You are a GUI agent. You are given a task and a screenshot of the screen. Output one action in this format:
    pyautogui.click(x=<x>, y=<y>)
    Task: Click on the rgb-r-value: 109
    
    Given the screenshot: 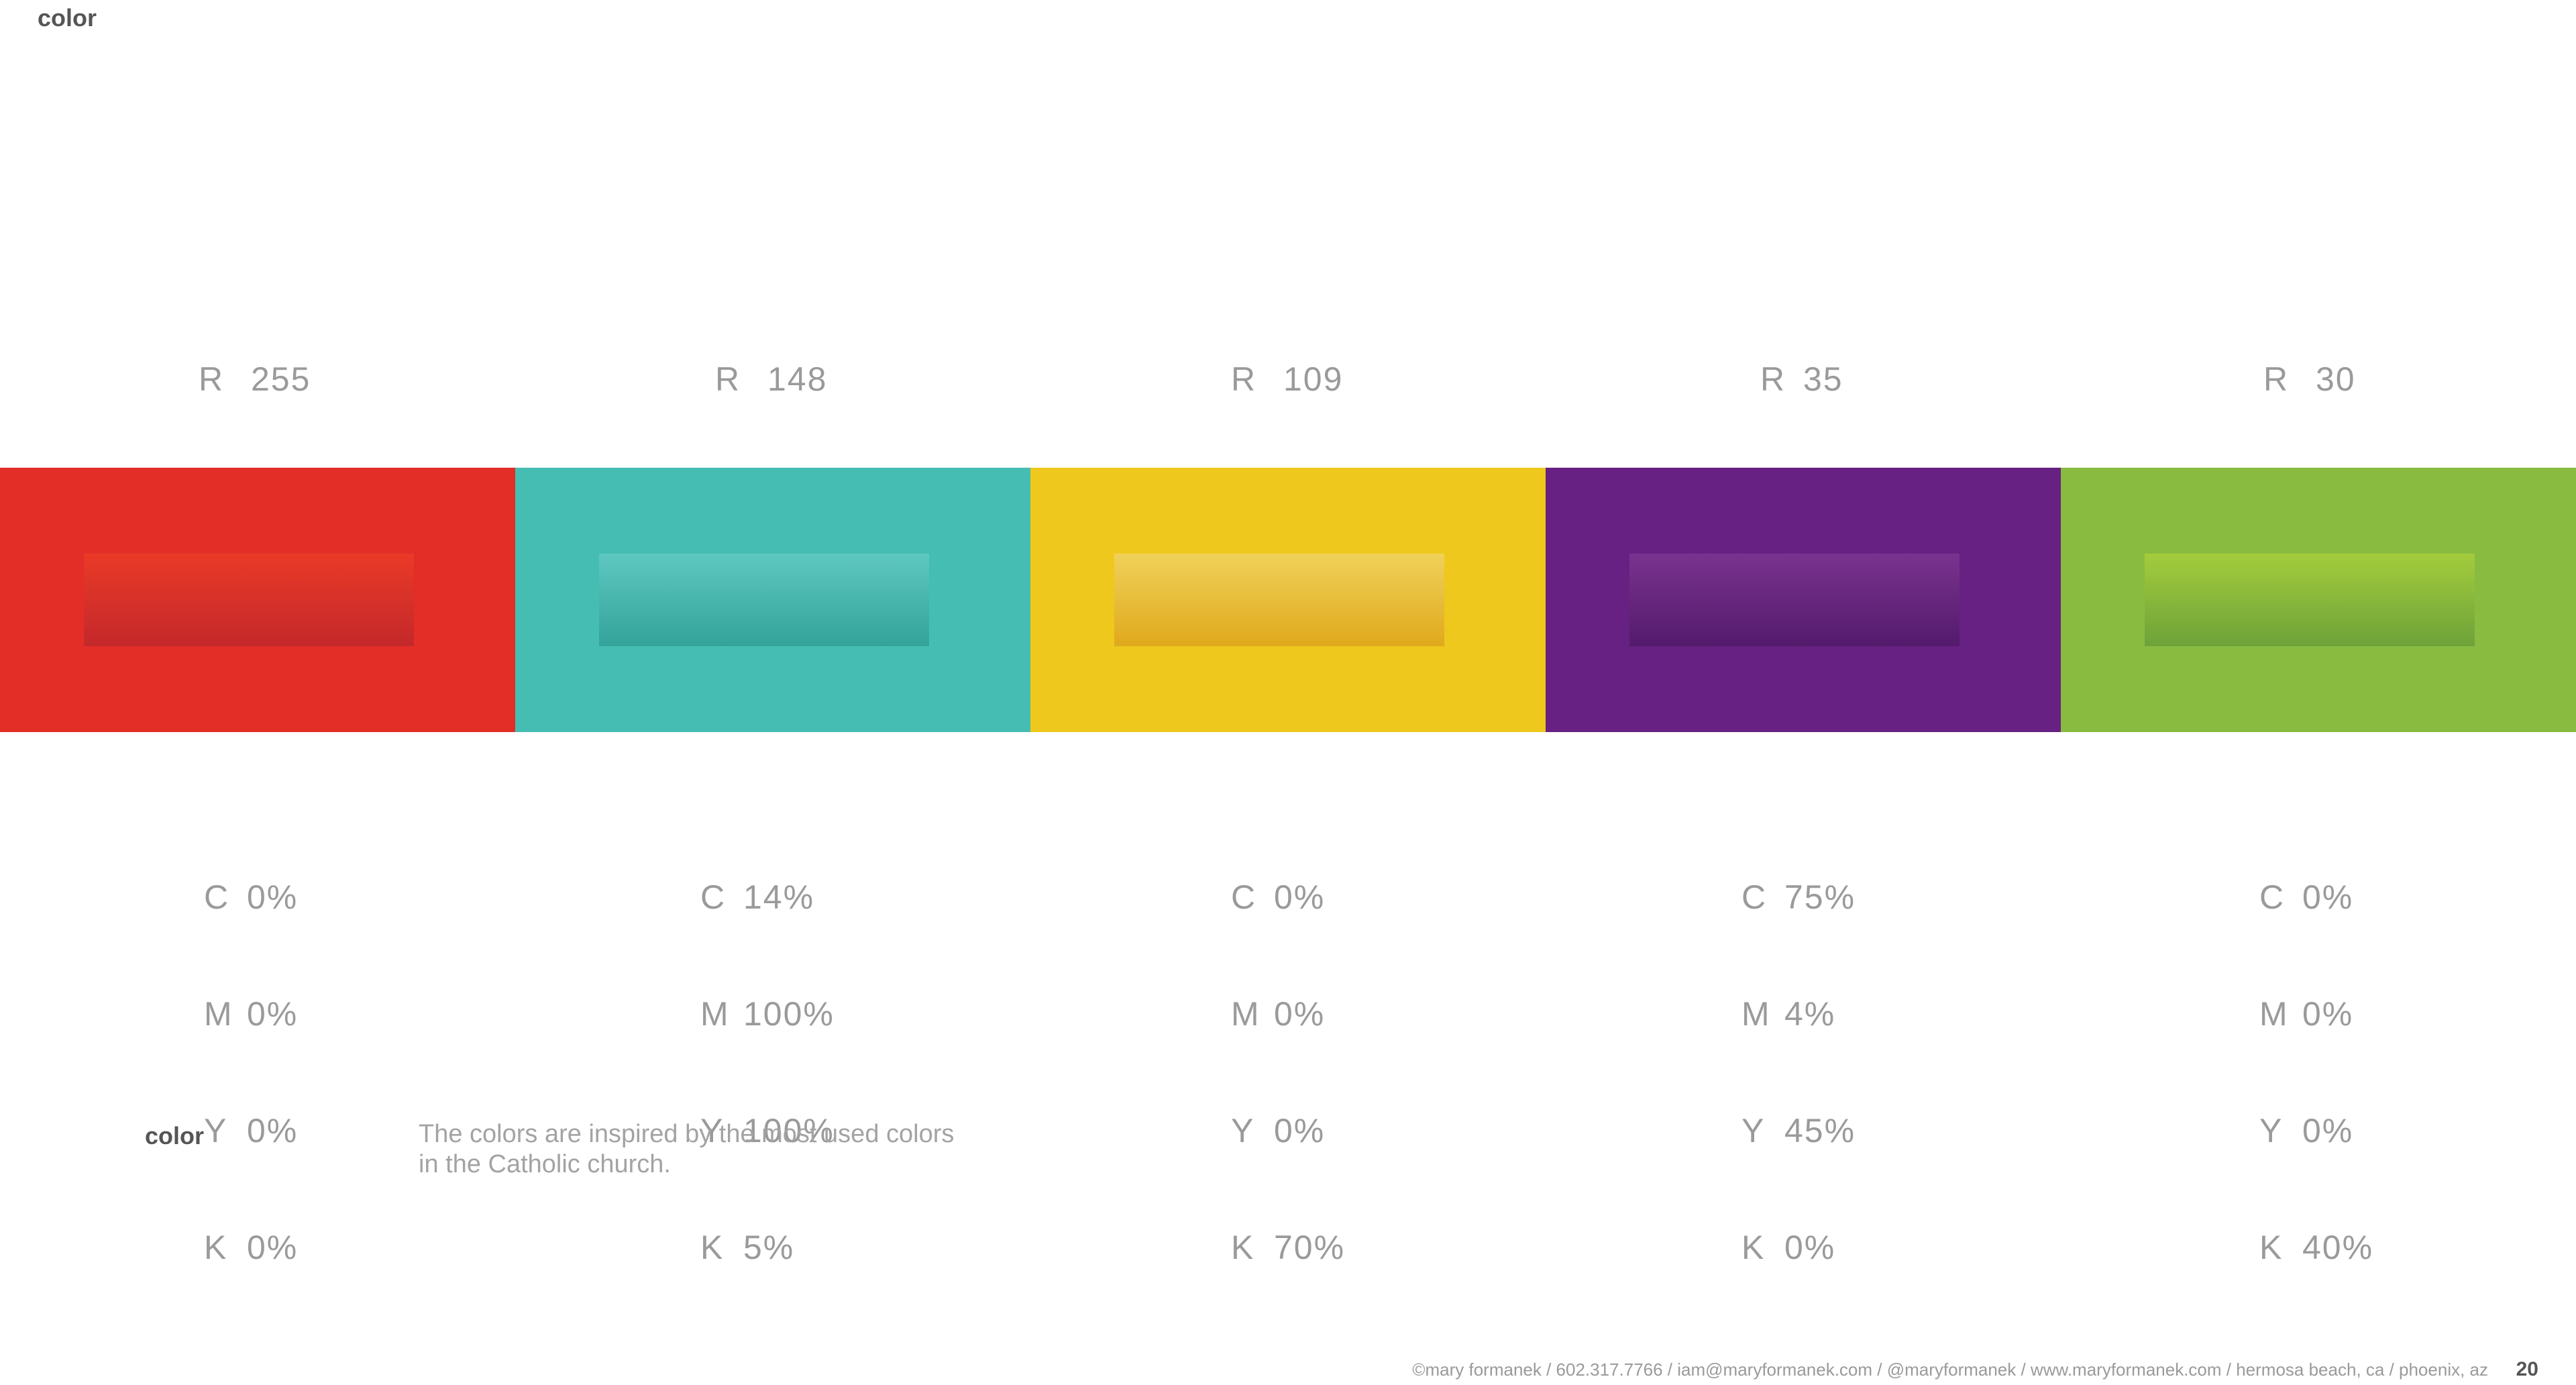 What is the action you would take?
    pyautogui.click(x=1313, y=379)
    